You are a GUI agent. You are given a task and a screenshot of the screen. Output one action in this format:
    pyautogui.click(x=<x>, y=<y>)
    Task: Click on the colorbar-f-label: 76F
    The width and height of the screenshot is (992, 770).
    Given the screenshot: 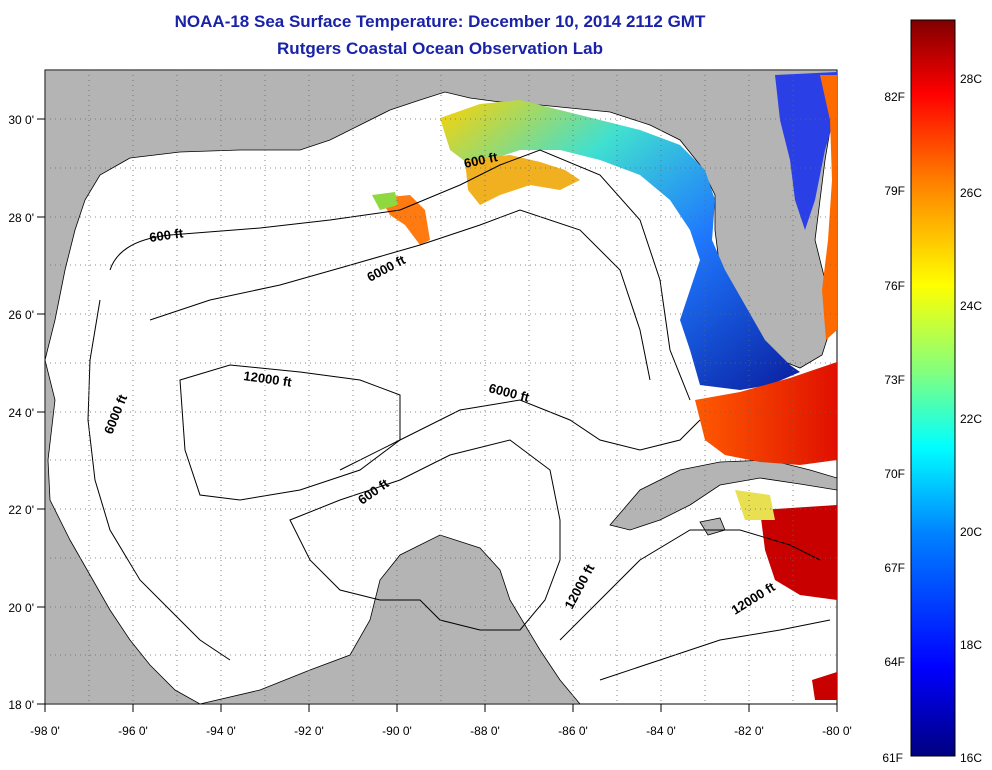 What is the action you would take?
    pyautogui.click(x=894, y=286)
    